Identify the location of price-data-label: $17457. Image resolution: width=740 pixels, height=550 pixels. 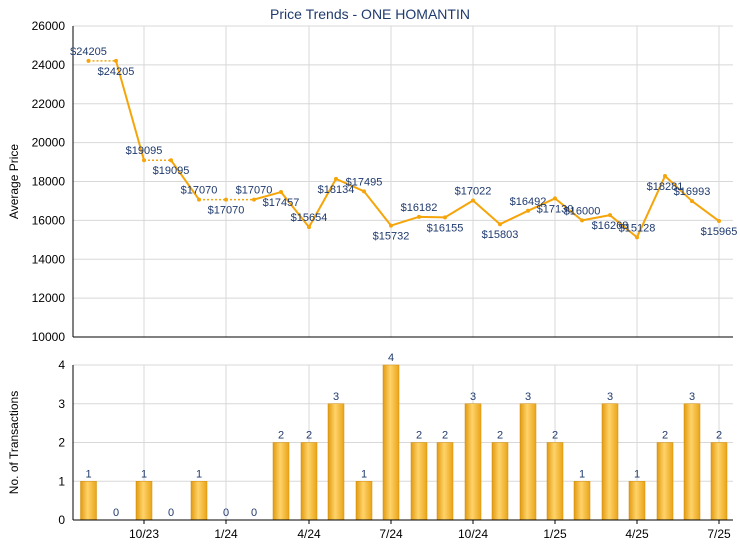
(281, 203).